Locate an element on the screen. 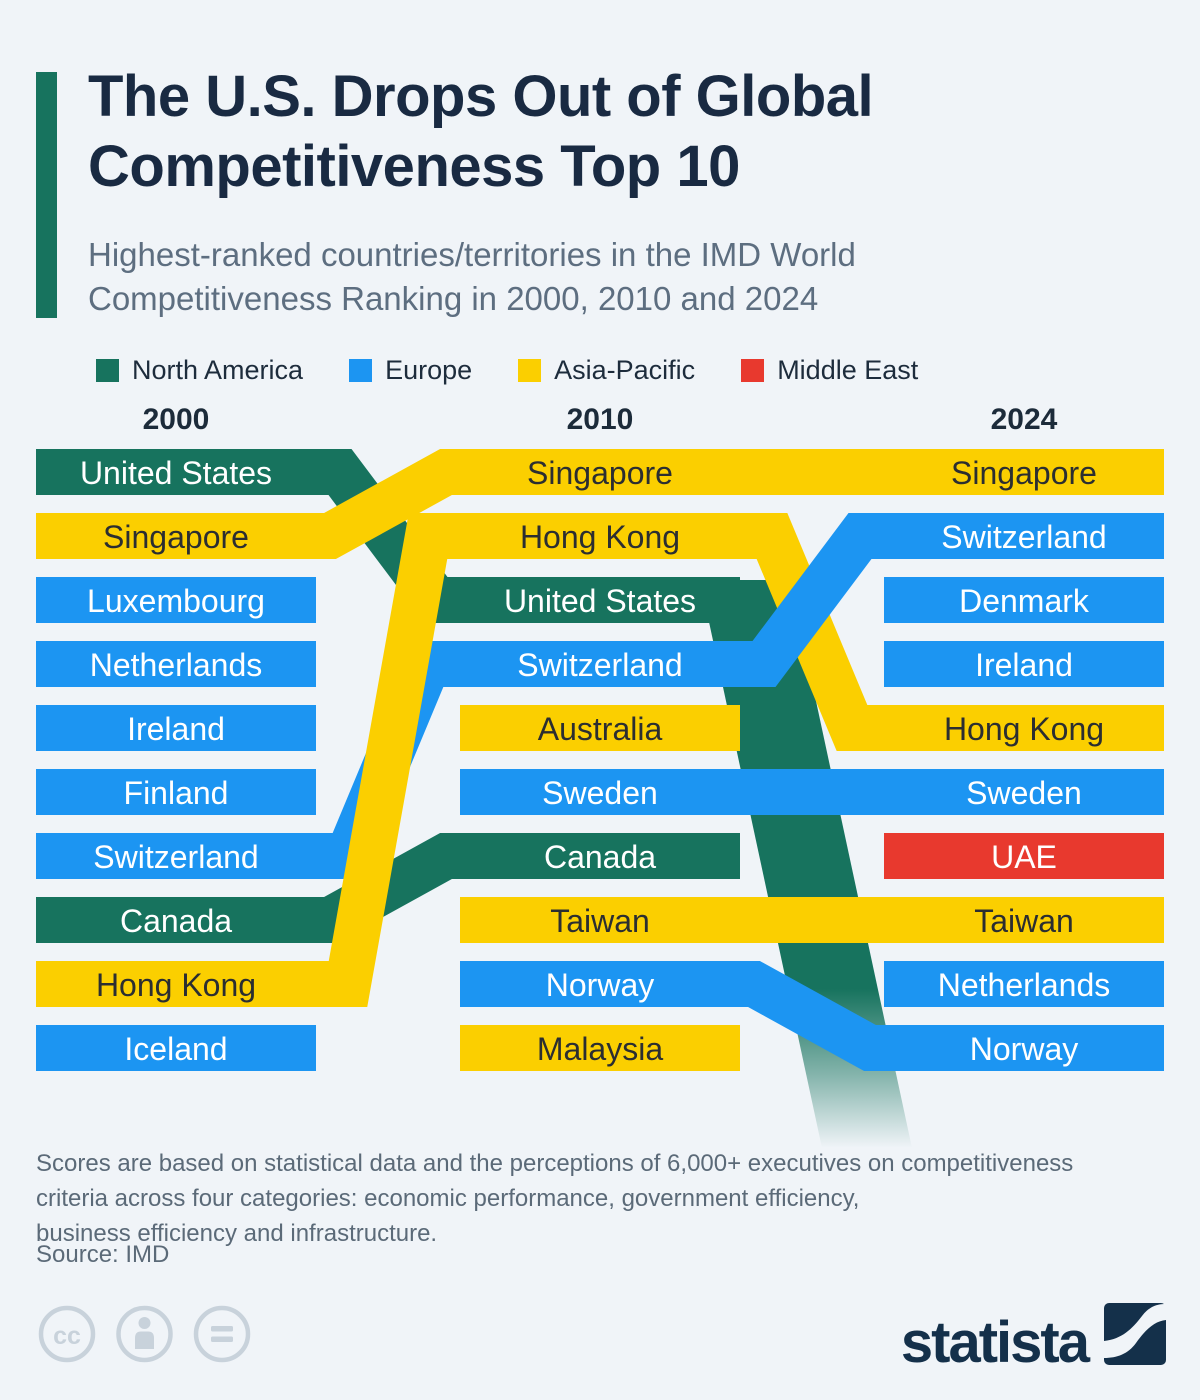 The width and height of the screenshot is (1200, 1400). legend-item-asia-pacific: Asia-Pacific is located at coordinates (606, 370).